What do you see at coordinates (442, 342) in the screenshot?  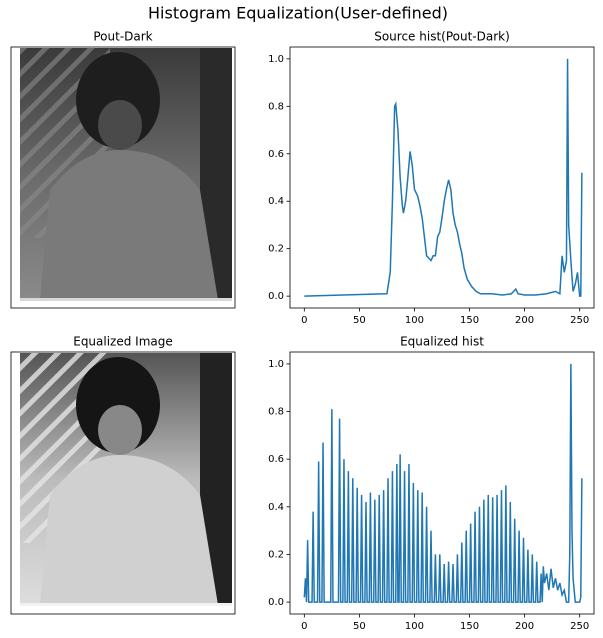 I see `chart-title: Equalized hist` at bounding box center [442, 342].